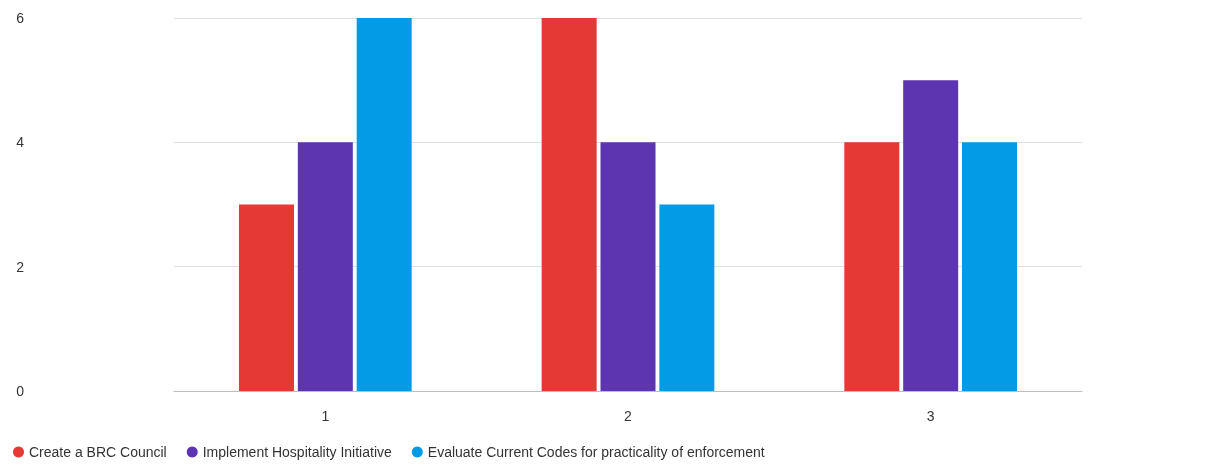 This screenshot has width=1227, height=466. What do you see at coordinates (930, 416) in the screenshot?
I see `x-tick-label: 3` at bounding box center [930, 416].